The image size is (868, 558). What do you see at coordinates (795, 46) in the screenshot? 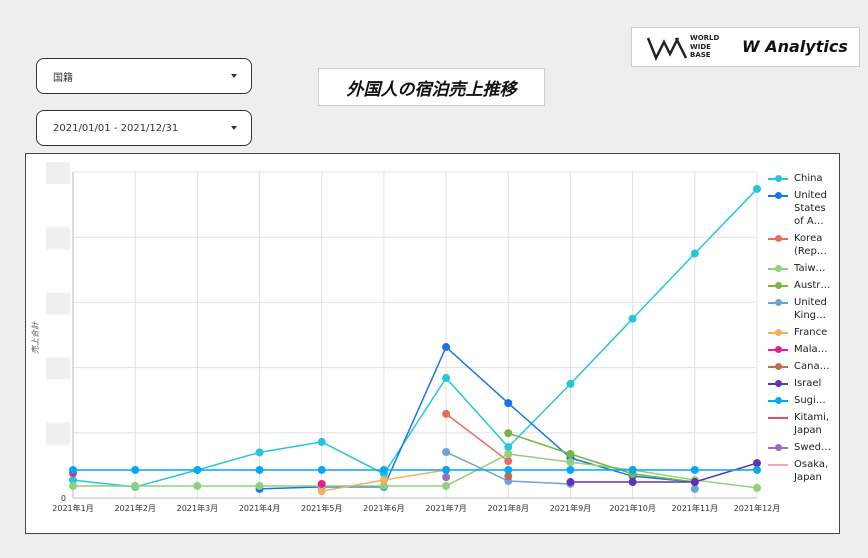
I see `logo-product: W Analytics` at bounding box center [795, 46].